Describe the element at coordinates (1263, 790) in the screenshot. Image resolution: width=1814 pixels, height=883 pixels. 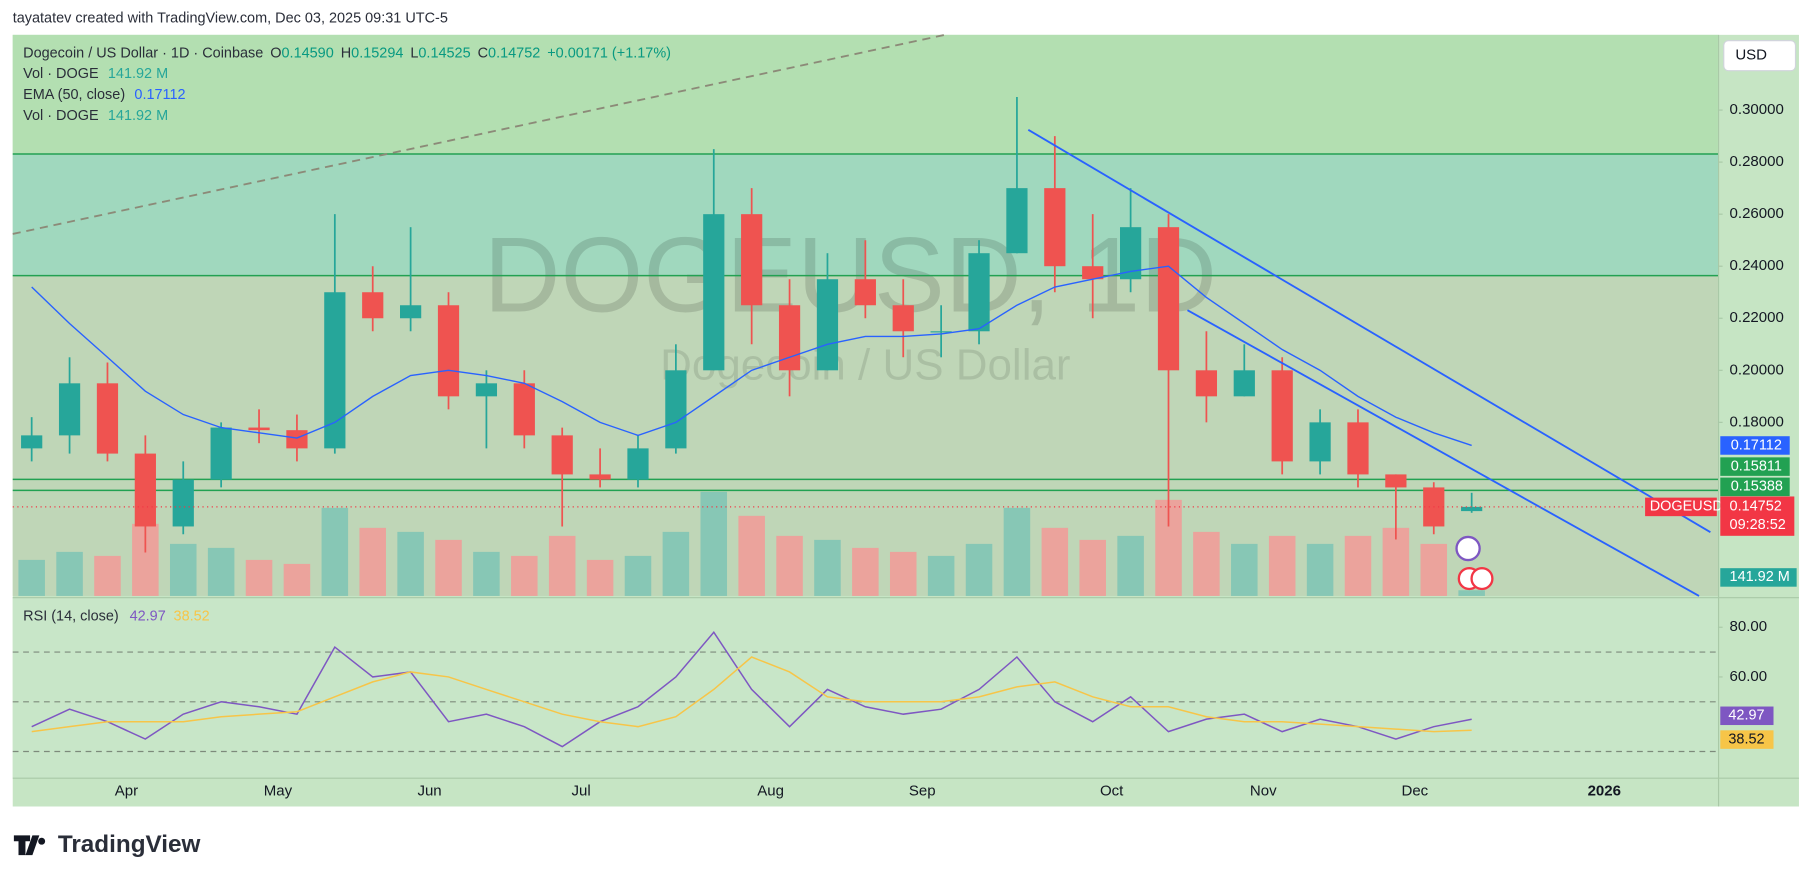
I see `x-tick-label: Nov` at that location.